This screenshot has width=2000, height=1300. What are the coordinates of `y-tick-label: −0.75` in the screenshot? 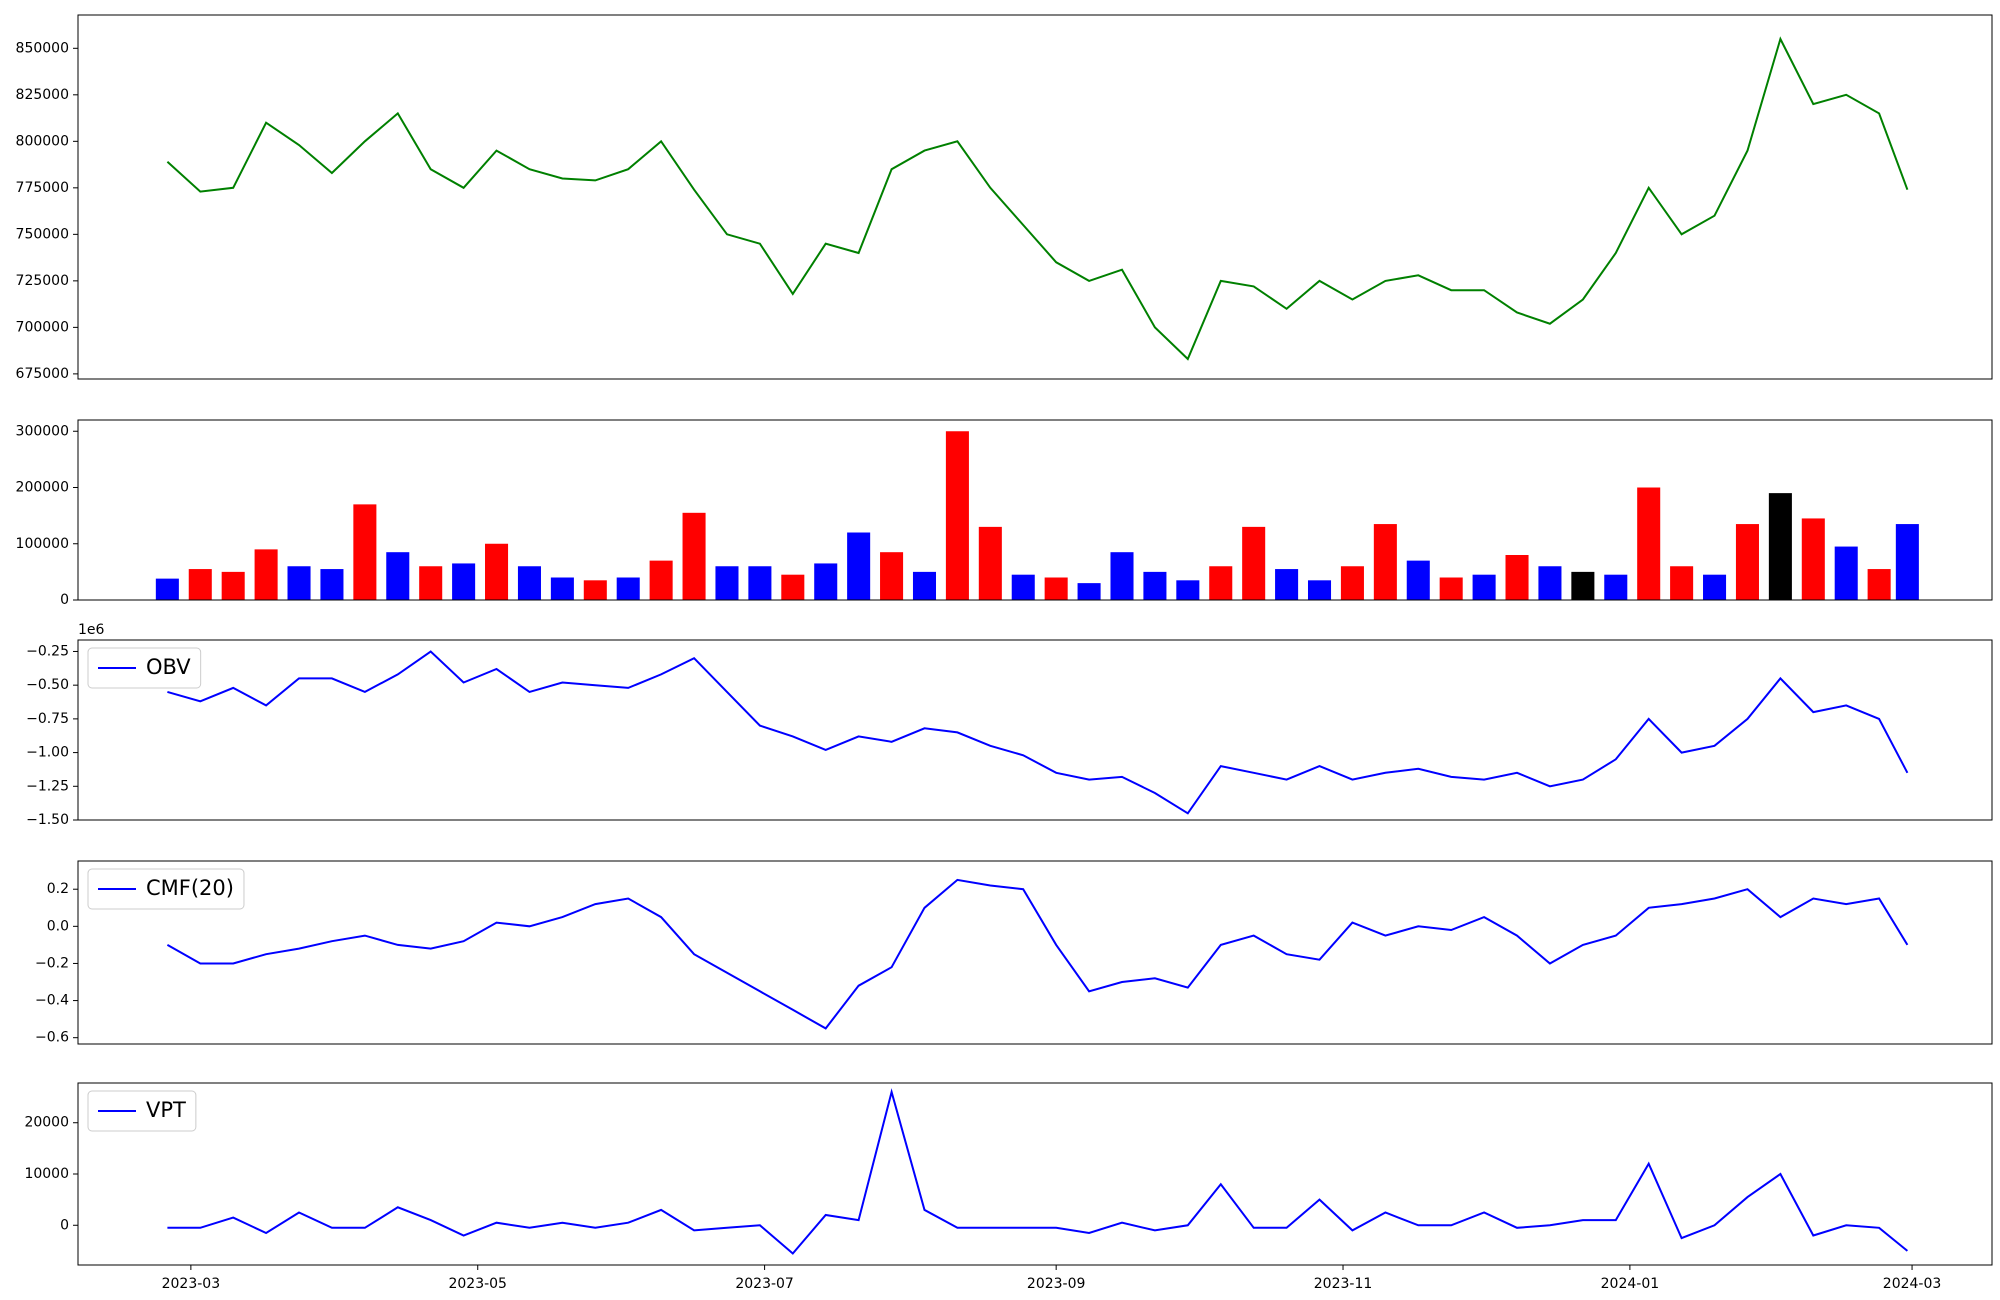 It's located at (47, 719).